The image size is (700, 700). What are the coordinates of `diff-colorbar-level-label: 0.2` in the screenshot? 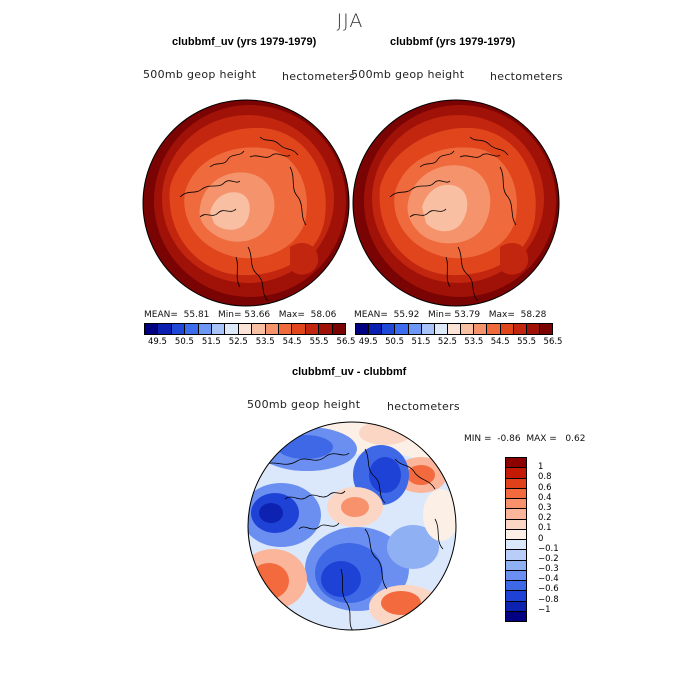 It's located at (545, 518).